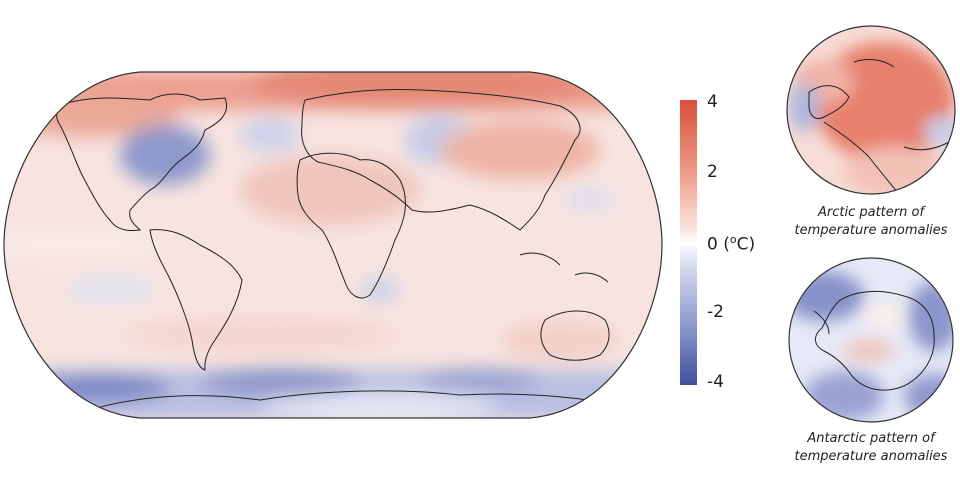  Describe the element at coordinates (715, 382) in the screenshot. I see `colorbar-tick-neg4: -4` at that location.